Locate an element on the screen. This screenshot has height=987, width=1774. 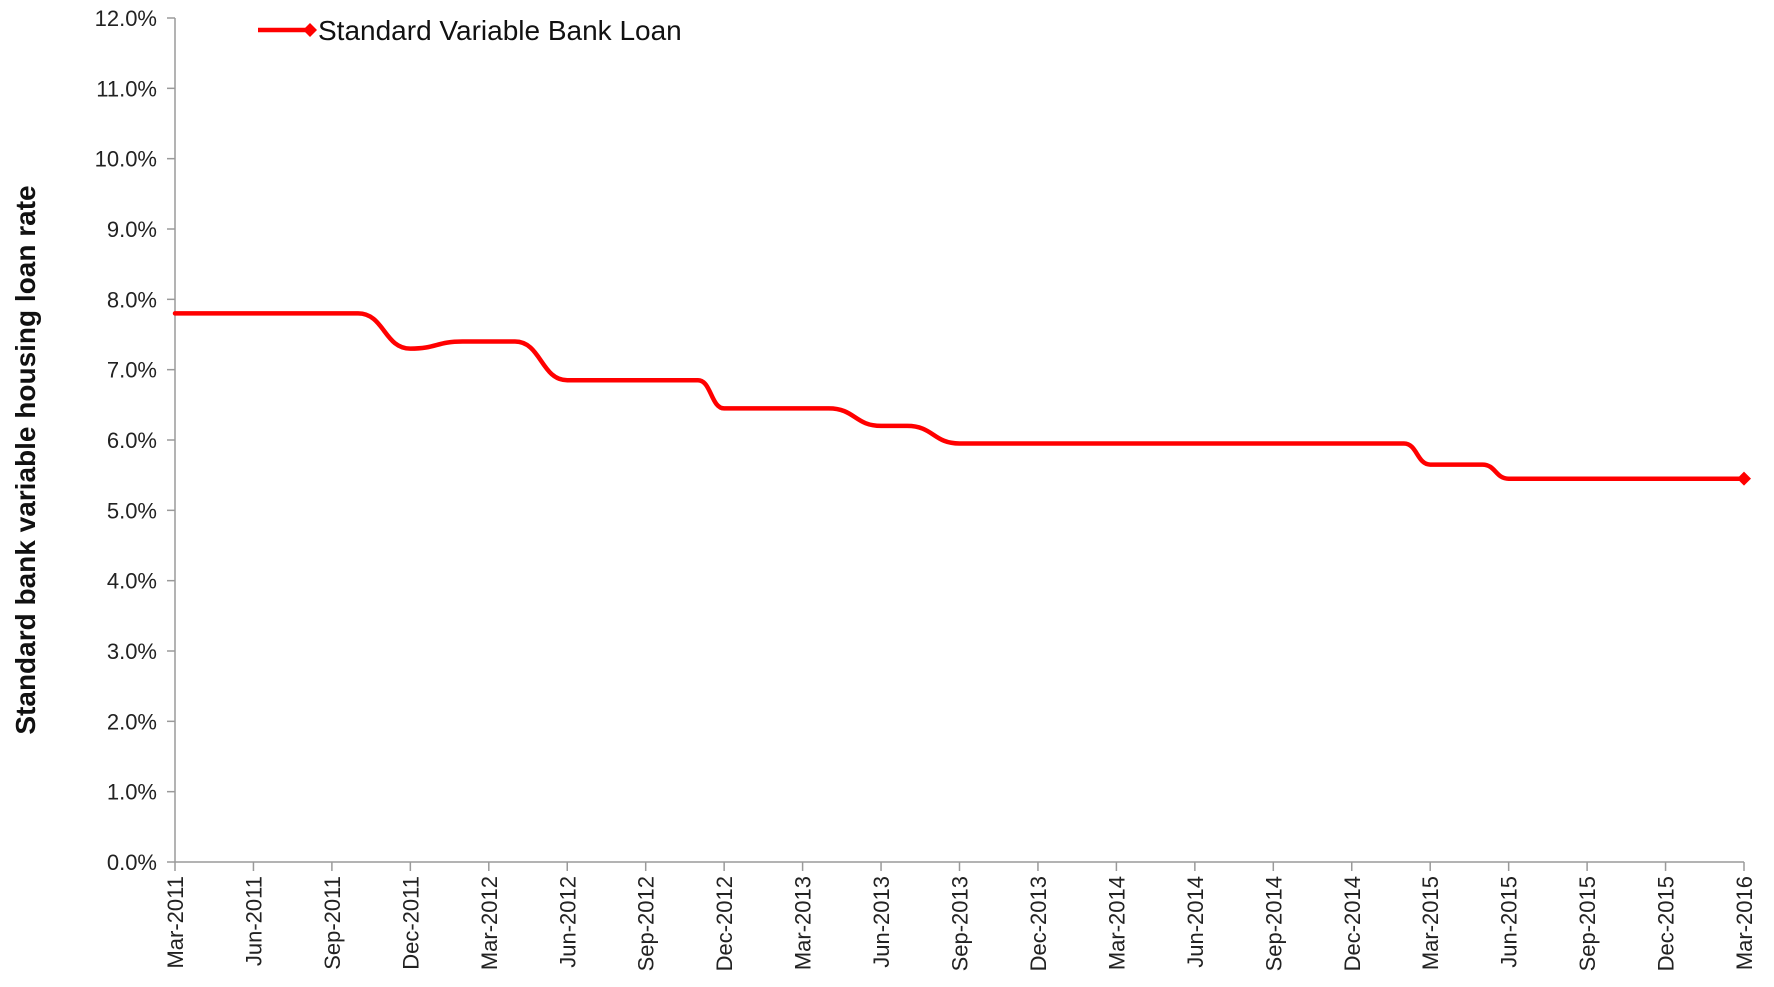
x-tick-label: Mar-2016 is located at coordinates (1744, 923).